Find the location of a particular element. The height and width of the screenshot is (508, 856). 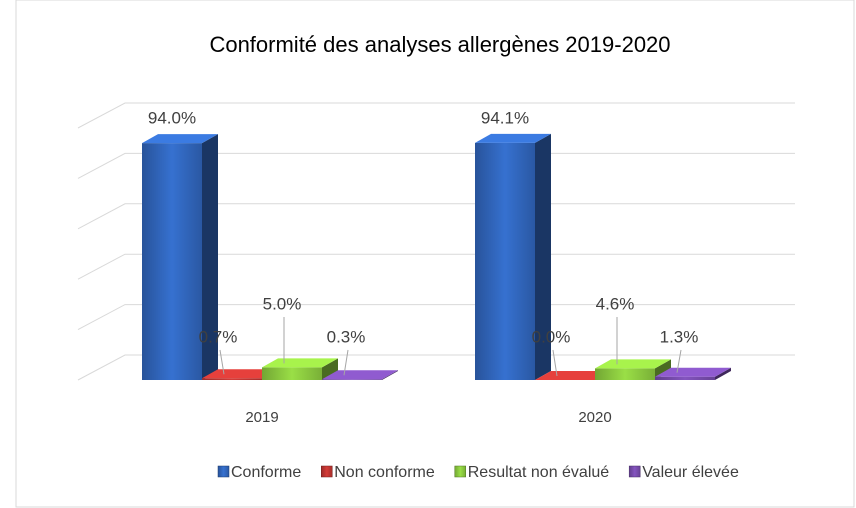

data-label: 0.3% is located at coordinates (346, 336).